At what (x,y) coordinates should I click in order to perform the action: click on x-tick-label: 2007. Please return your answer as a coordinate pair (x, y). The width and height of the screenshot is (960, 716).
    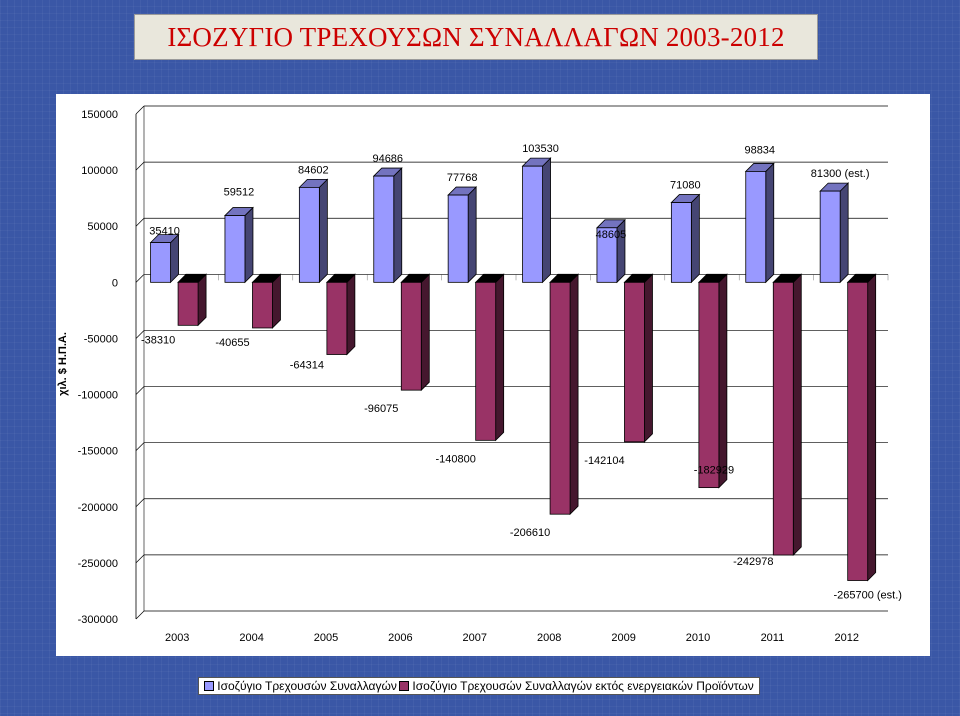
    Looking at the image, I should click on (475, 638).